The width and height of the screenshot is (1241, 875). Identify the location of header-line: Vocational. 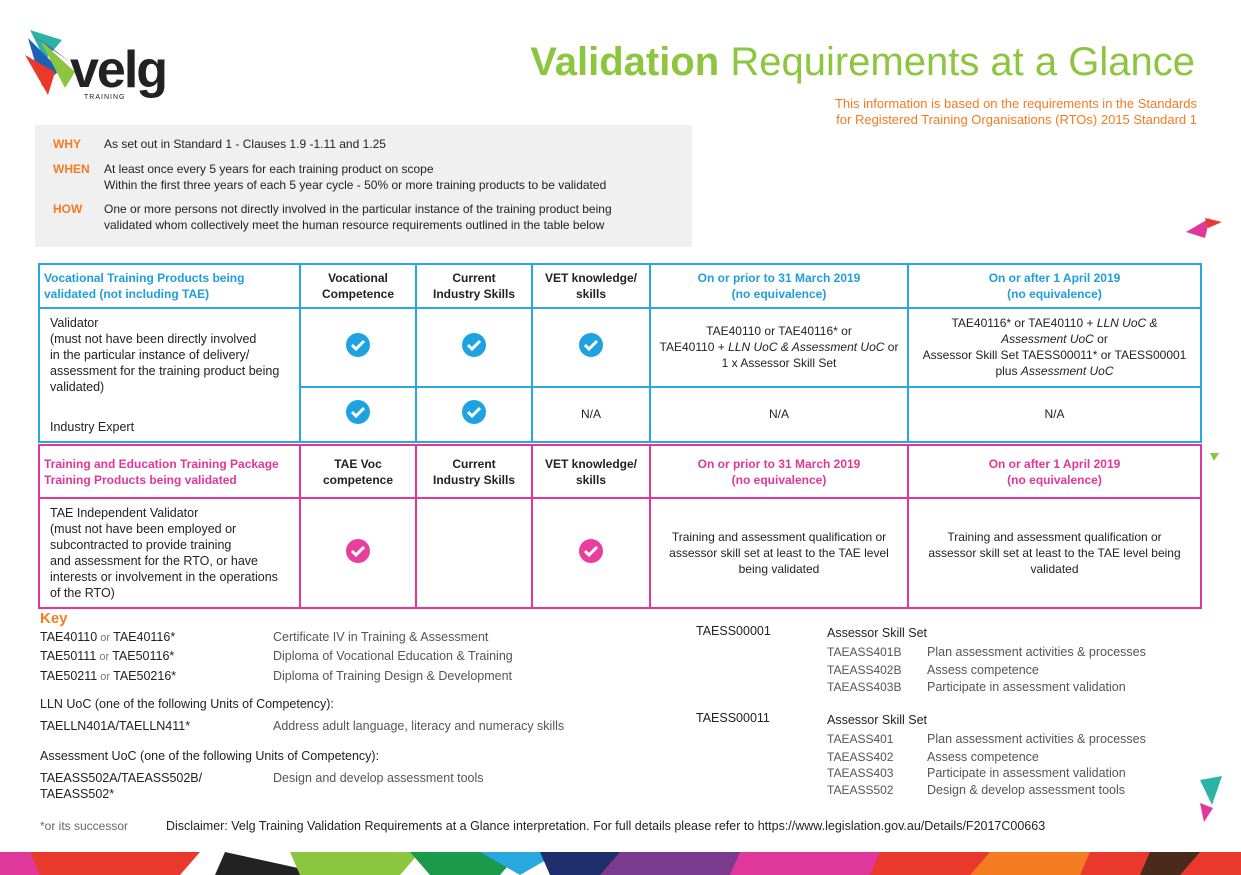
(358, 278).